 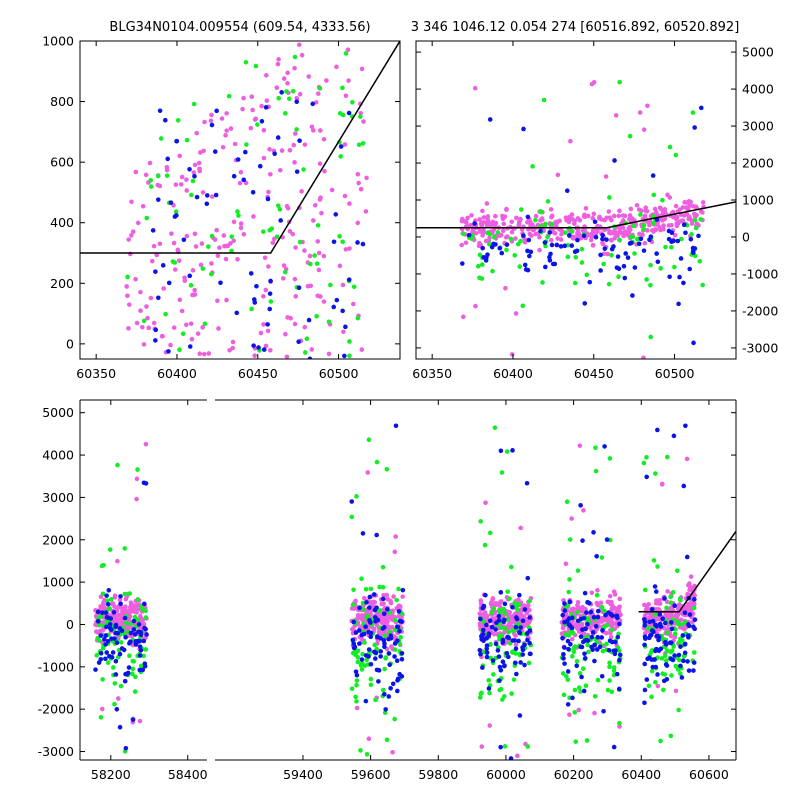 I want to click on y-tick-label: 5000, so click(x=58, y=412).